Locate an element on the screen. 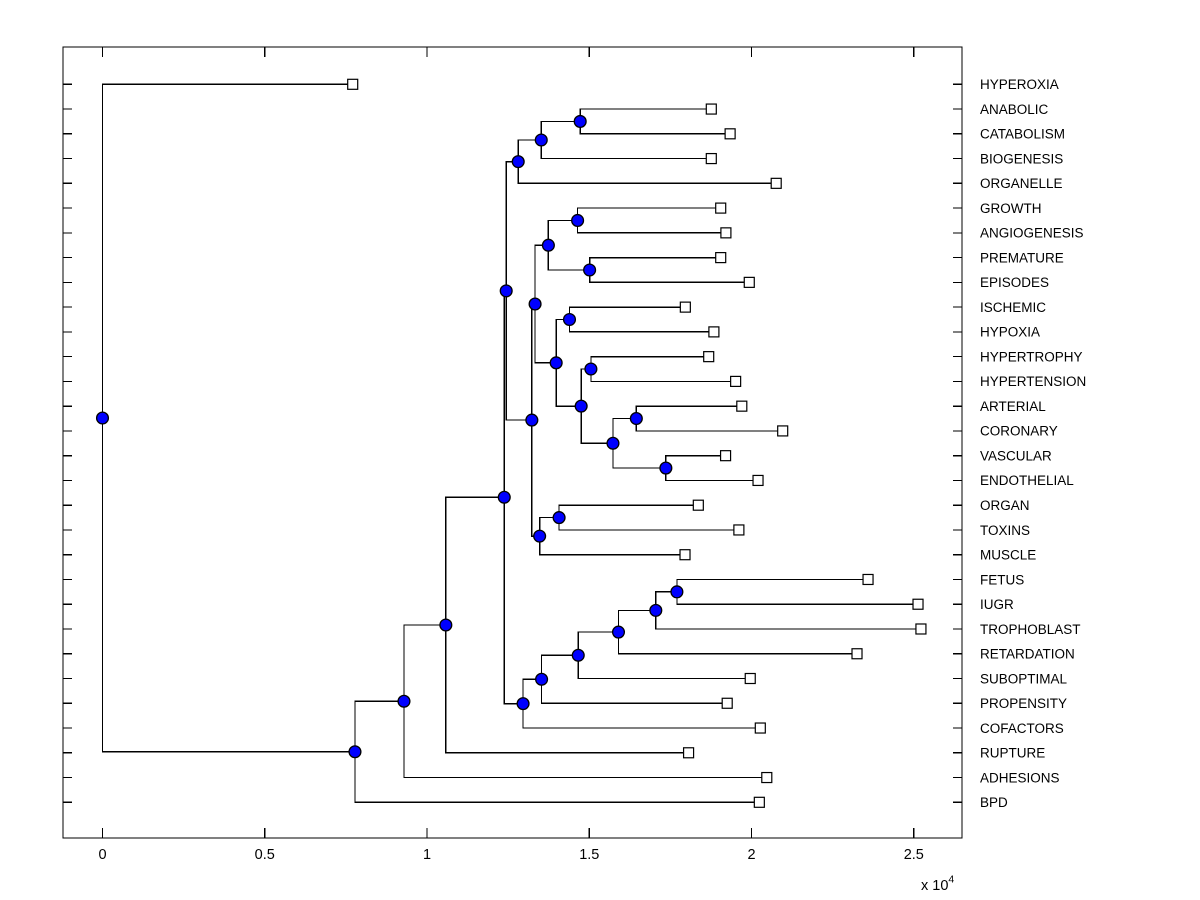 The height and width of the screenshot is (900, 1200). x-tick-label: 0 is located at coordinates (102, 855).